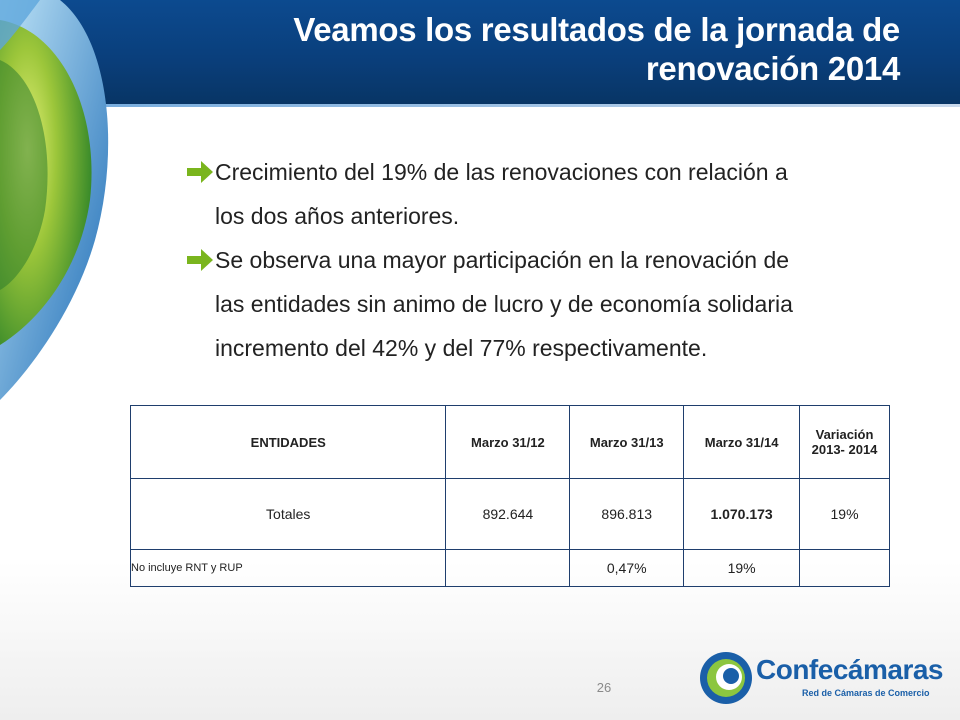 The height and width of the screenshot is (720, 960). I want to click on header-cell-march-2014: Marzo 31/14, so click(742, 442).